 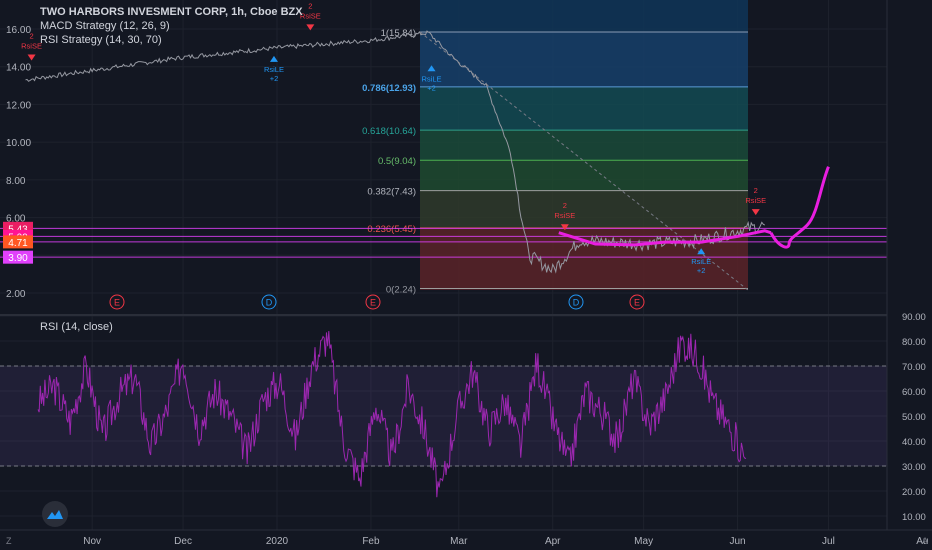 What do you see at coordinates (391, 229) in the screenshot?
I see `fib-level-label: 0.236(5.45)` at bounding box center [391, 229].